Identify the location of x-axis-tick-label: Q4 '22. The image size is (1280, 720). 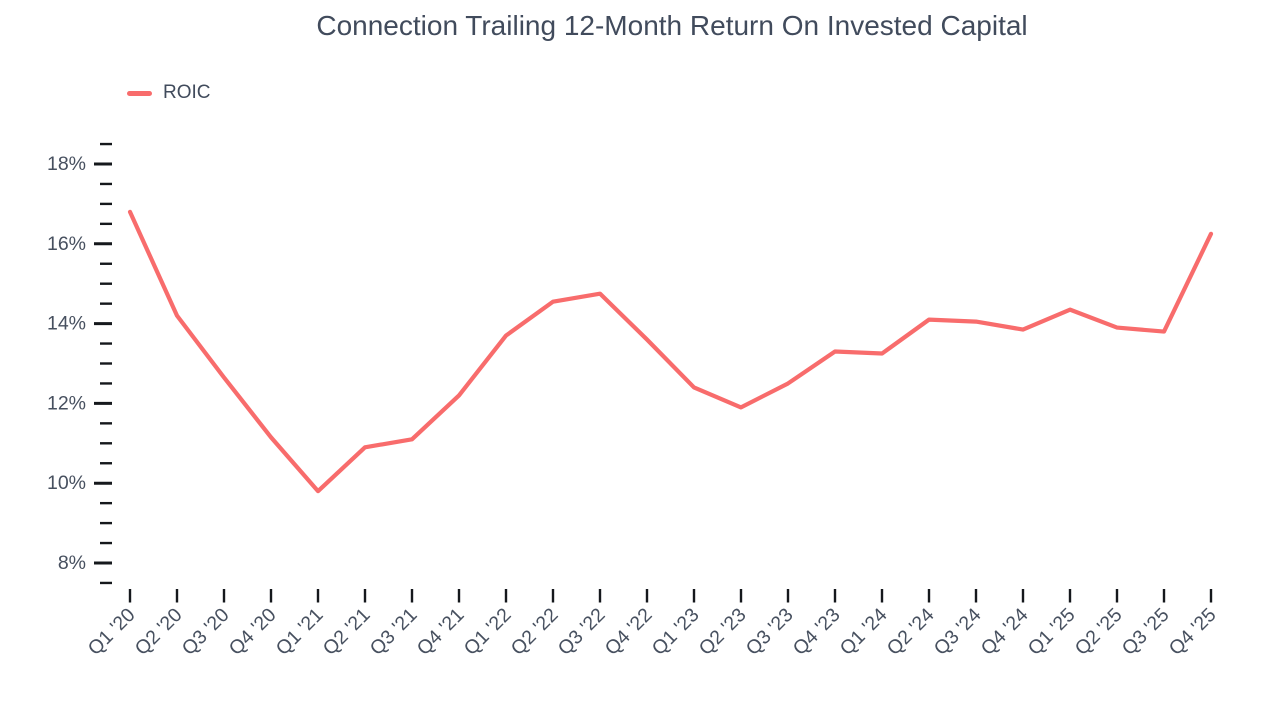
(629, 632).